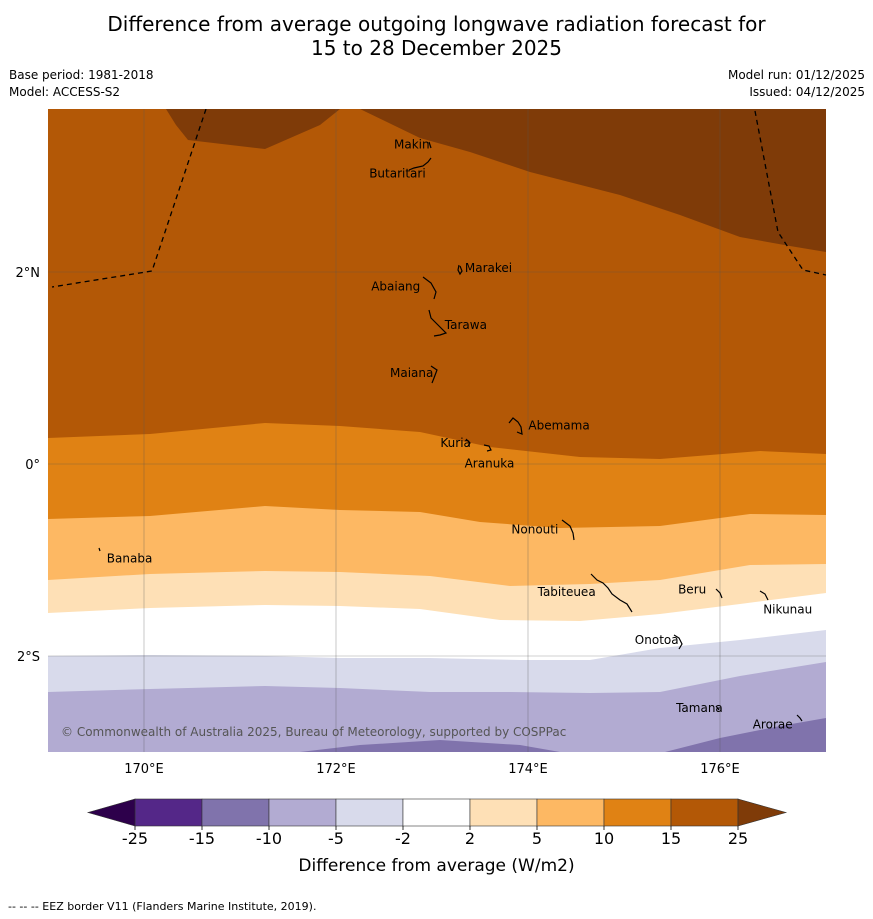 The width and height of the screenshot is (873, 919). What do you see at coordinates (429, 288) in the screenshot?
I see `island-abaiang` at bounding box center [429, 288].